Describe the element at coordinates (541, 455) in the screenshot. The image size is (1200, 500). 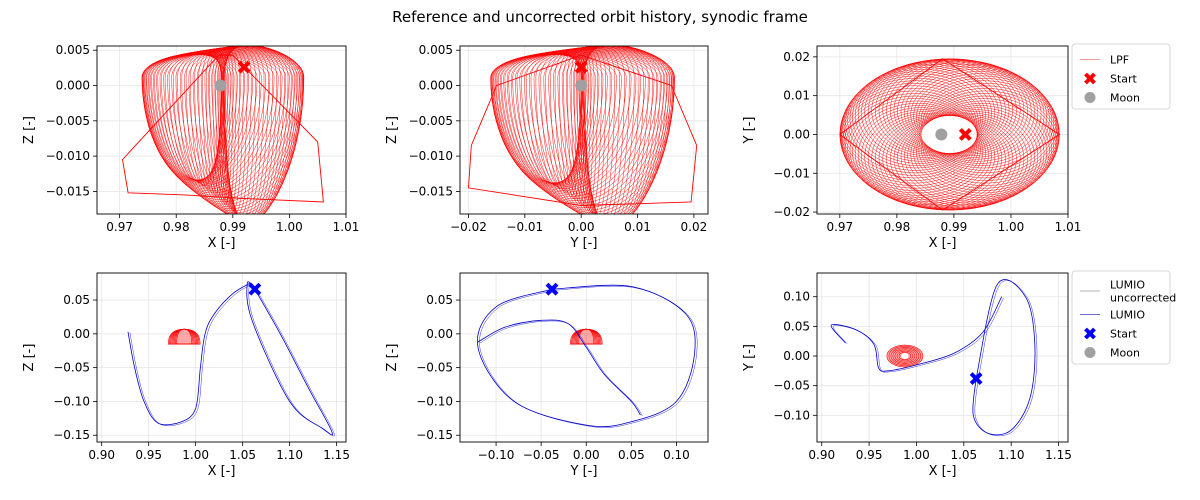
I see `x-tick-label: −0.05` at that location.